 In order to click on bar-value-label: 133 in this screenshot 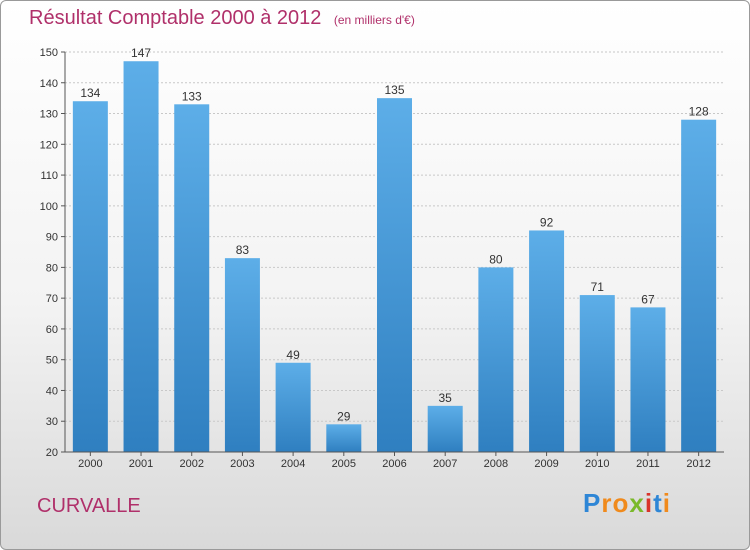, I will do `click(192, 96)`.